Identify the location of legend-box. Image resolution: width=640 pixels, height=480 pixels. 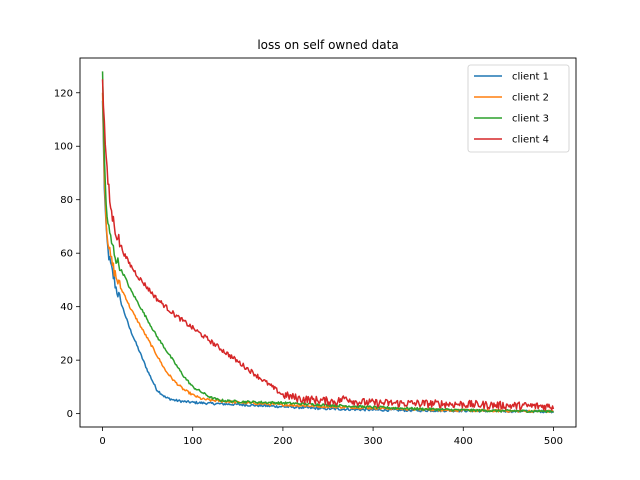
(518, 108).